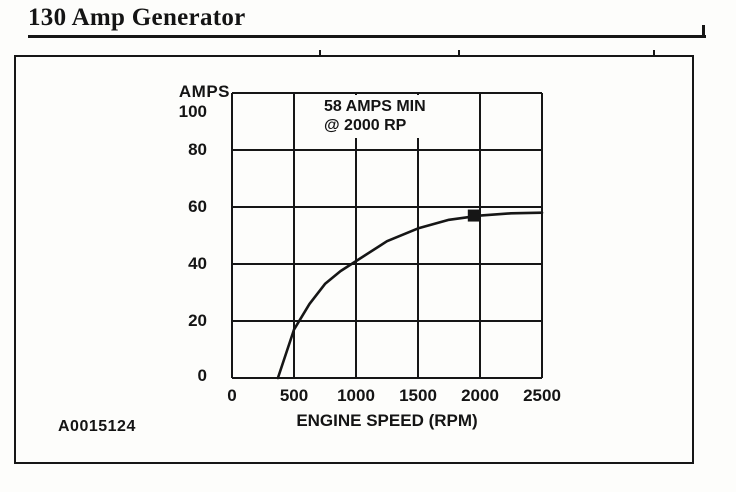 This screenshot has height=492, width=736. Describe the element at coordinates (294, 395) in the screenshot. I see `x-tick-label-500: 500` at that location.